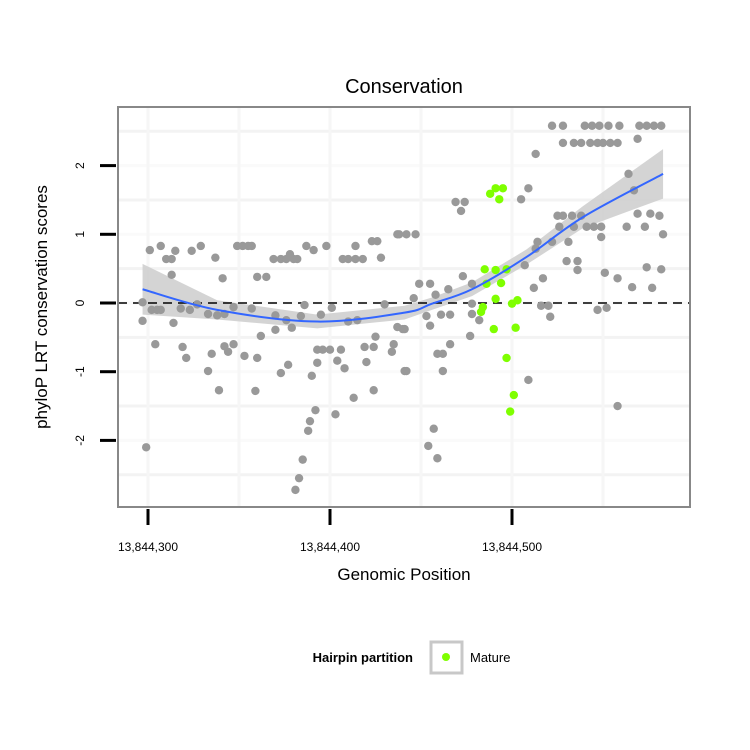 The image size is (750, 750). What do you see at coordinates (80, 440) in the screenshot?
I see `y-tick-label: -2` at bounding box center [80, 440].